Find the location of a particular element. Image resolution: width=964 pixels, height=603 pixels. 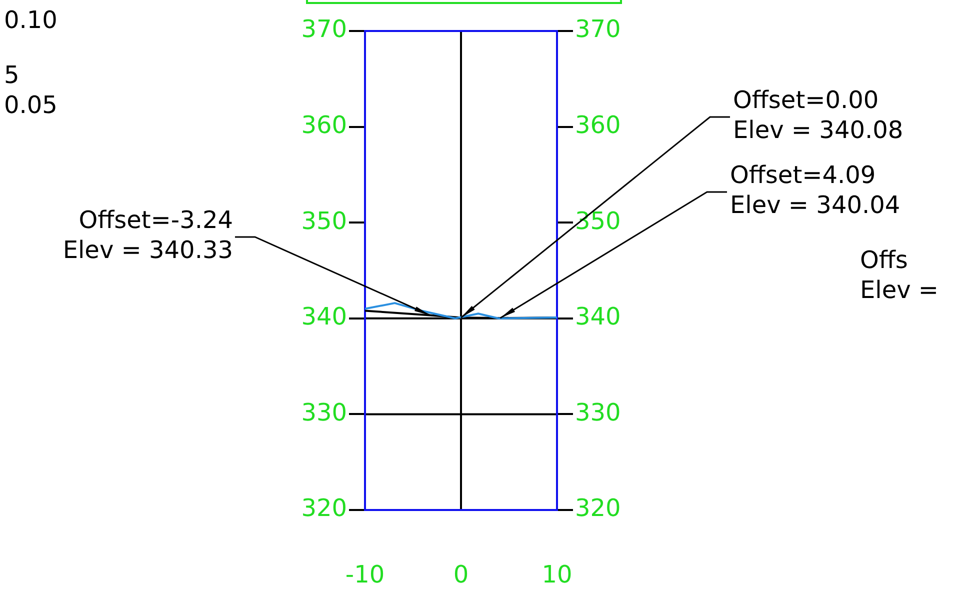

y-tick-label: 360 is located at coordinates (324, 125).